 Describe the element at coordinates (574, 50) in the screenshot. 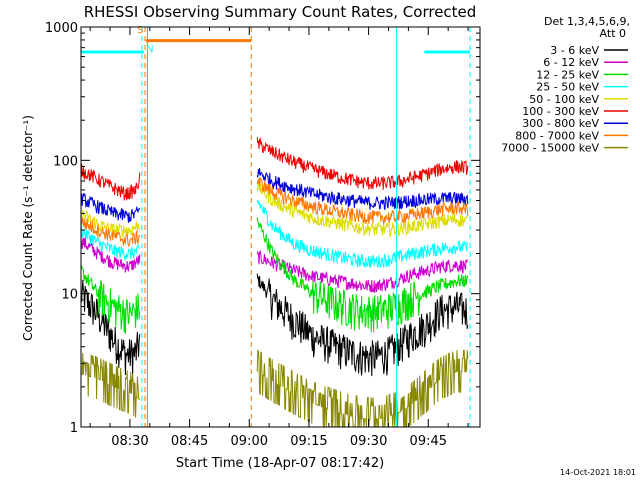

I see `legend-label-3-6-kev: 3 - 6 keV` at that location.